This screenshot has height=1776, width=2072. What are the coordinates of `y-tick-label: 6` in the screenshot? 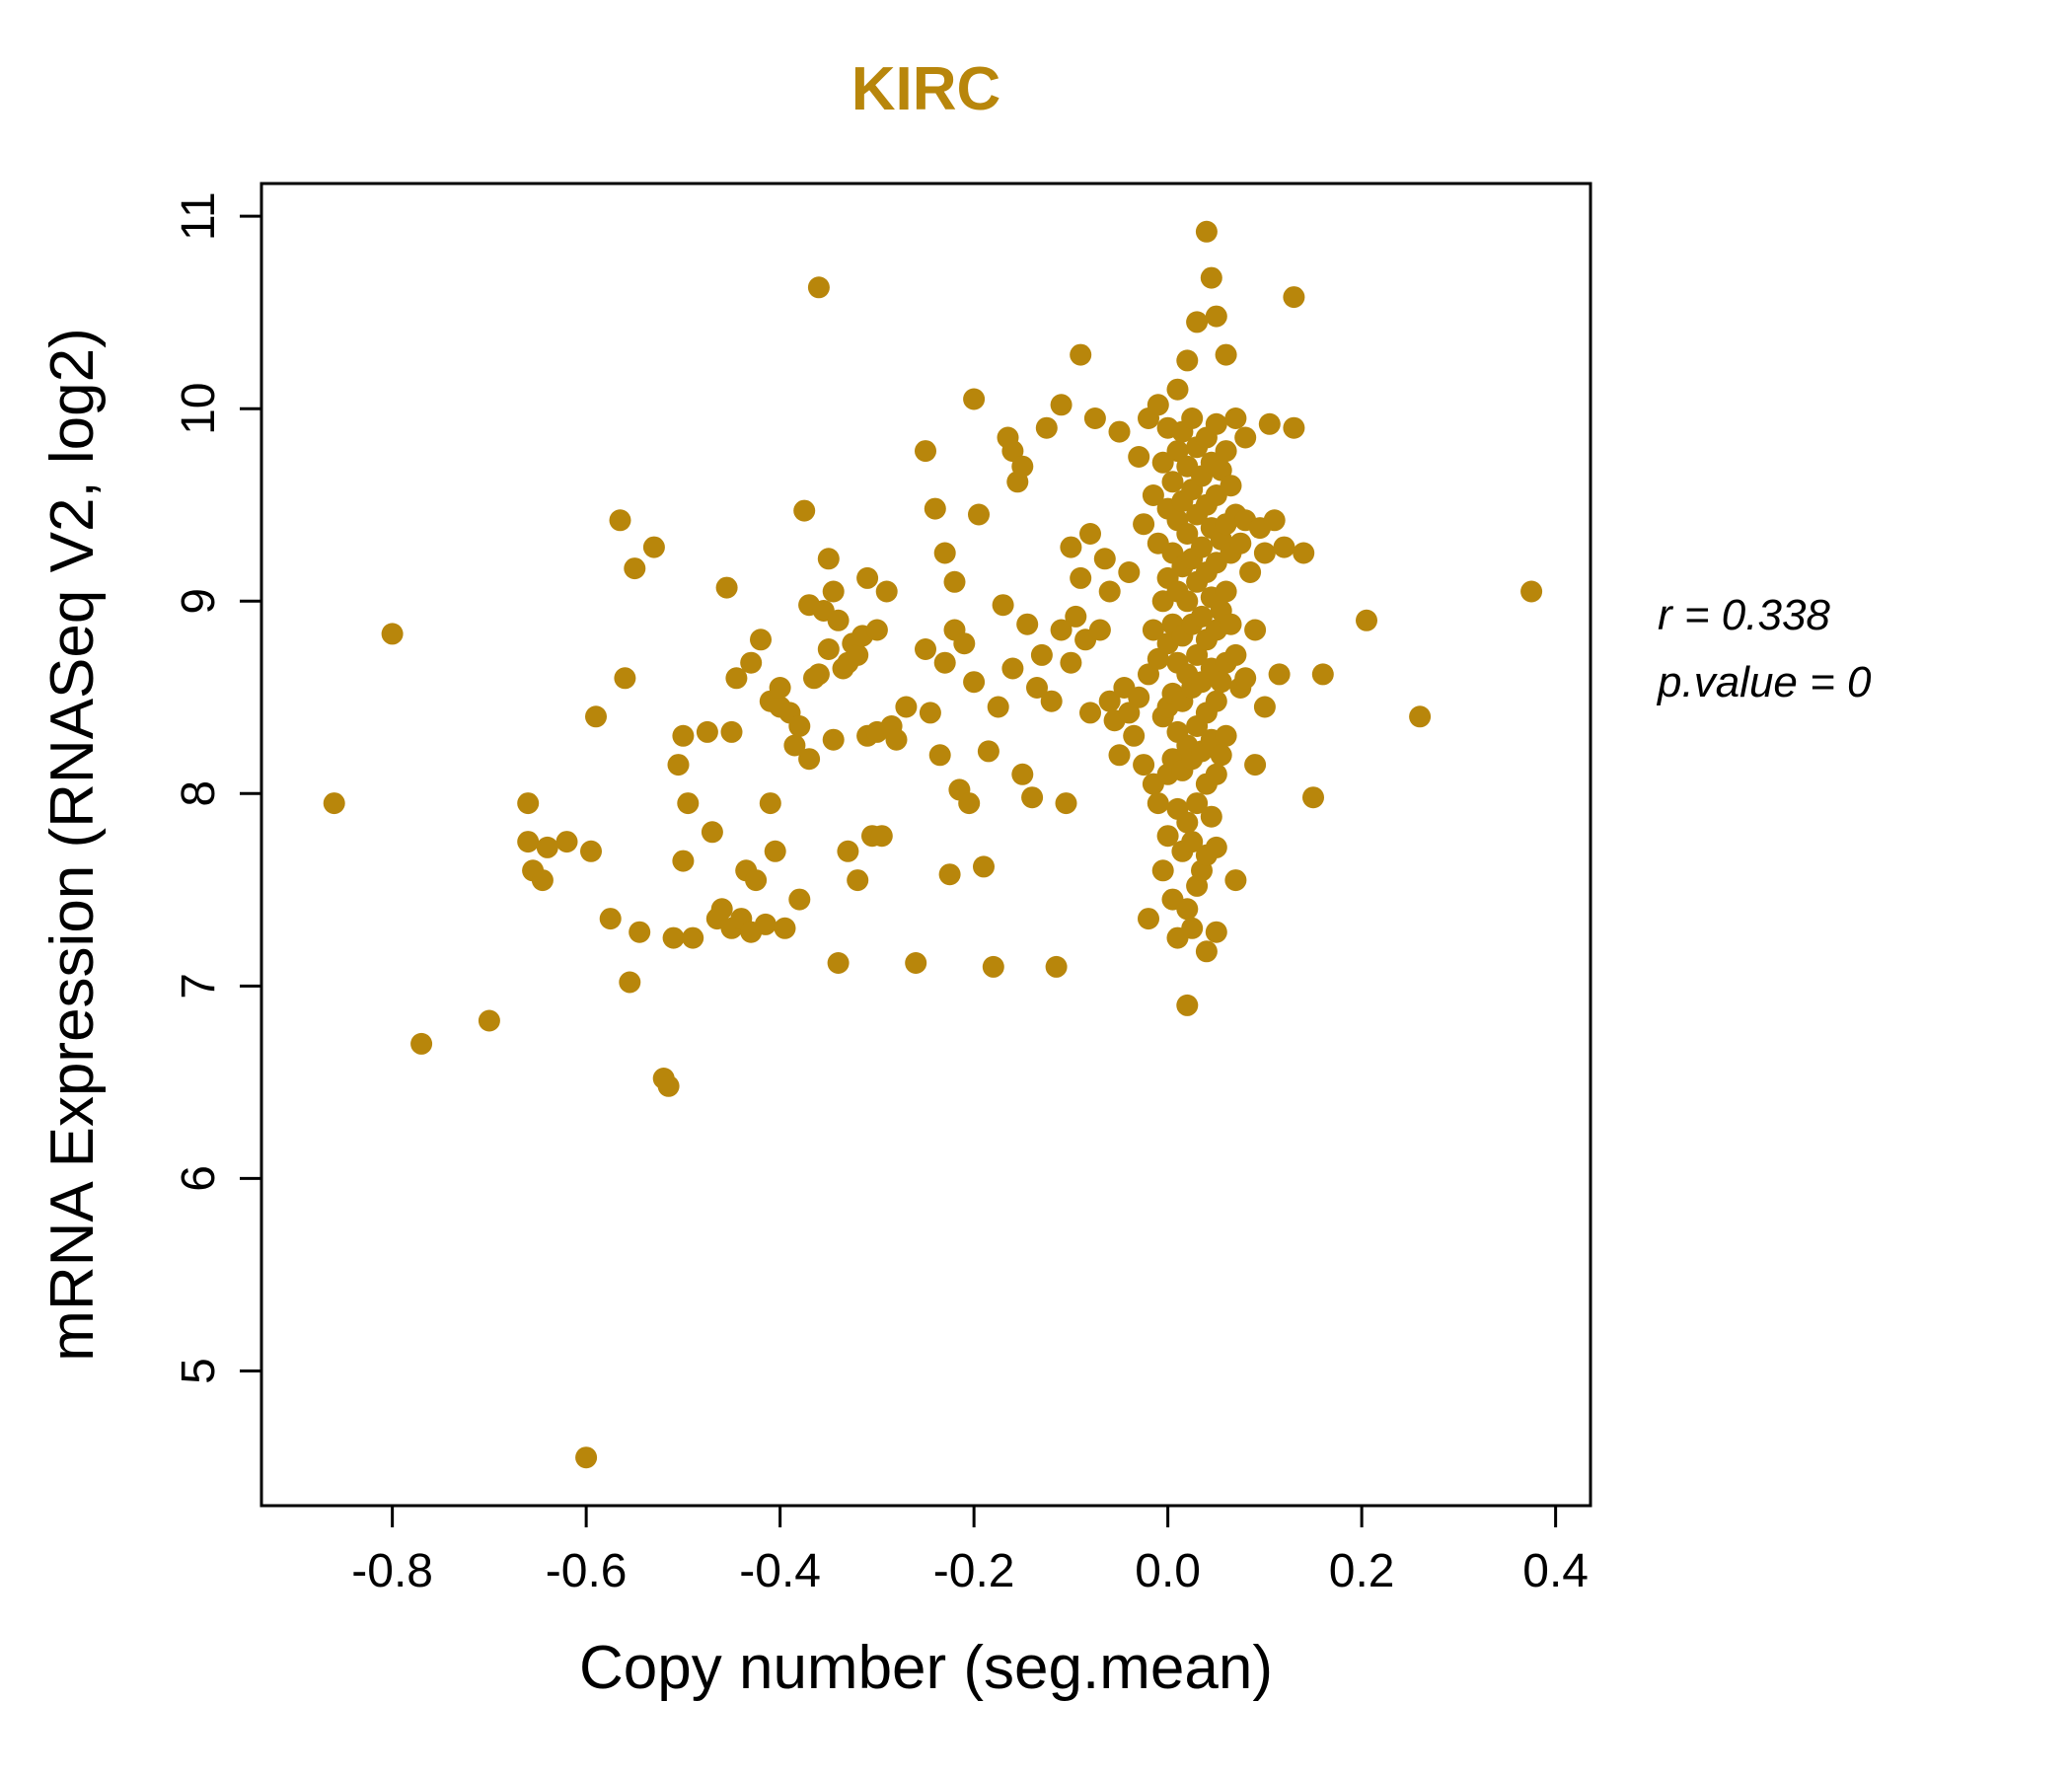 It's located at (199, 1179).